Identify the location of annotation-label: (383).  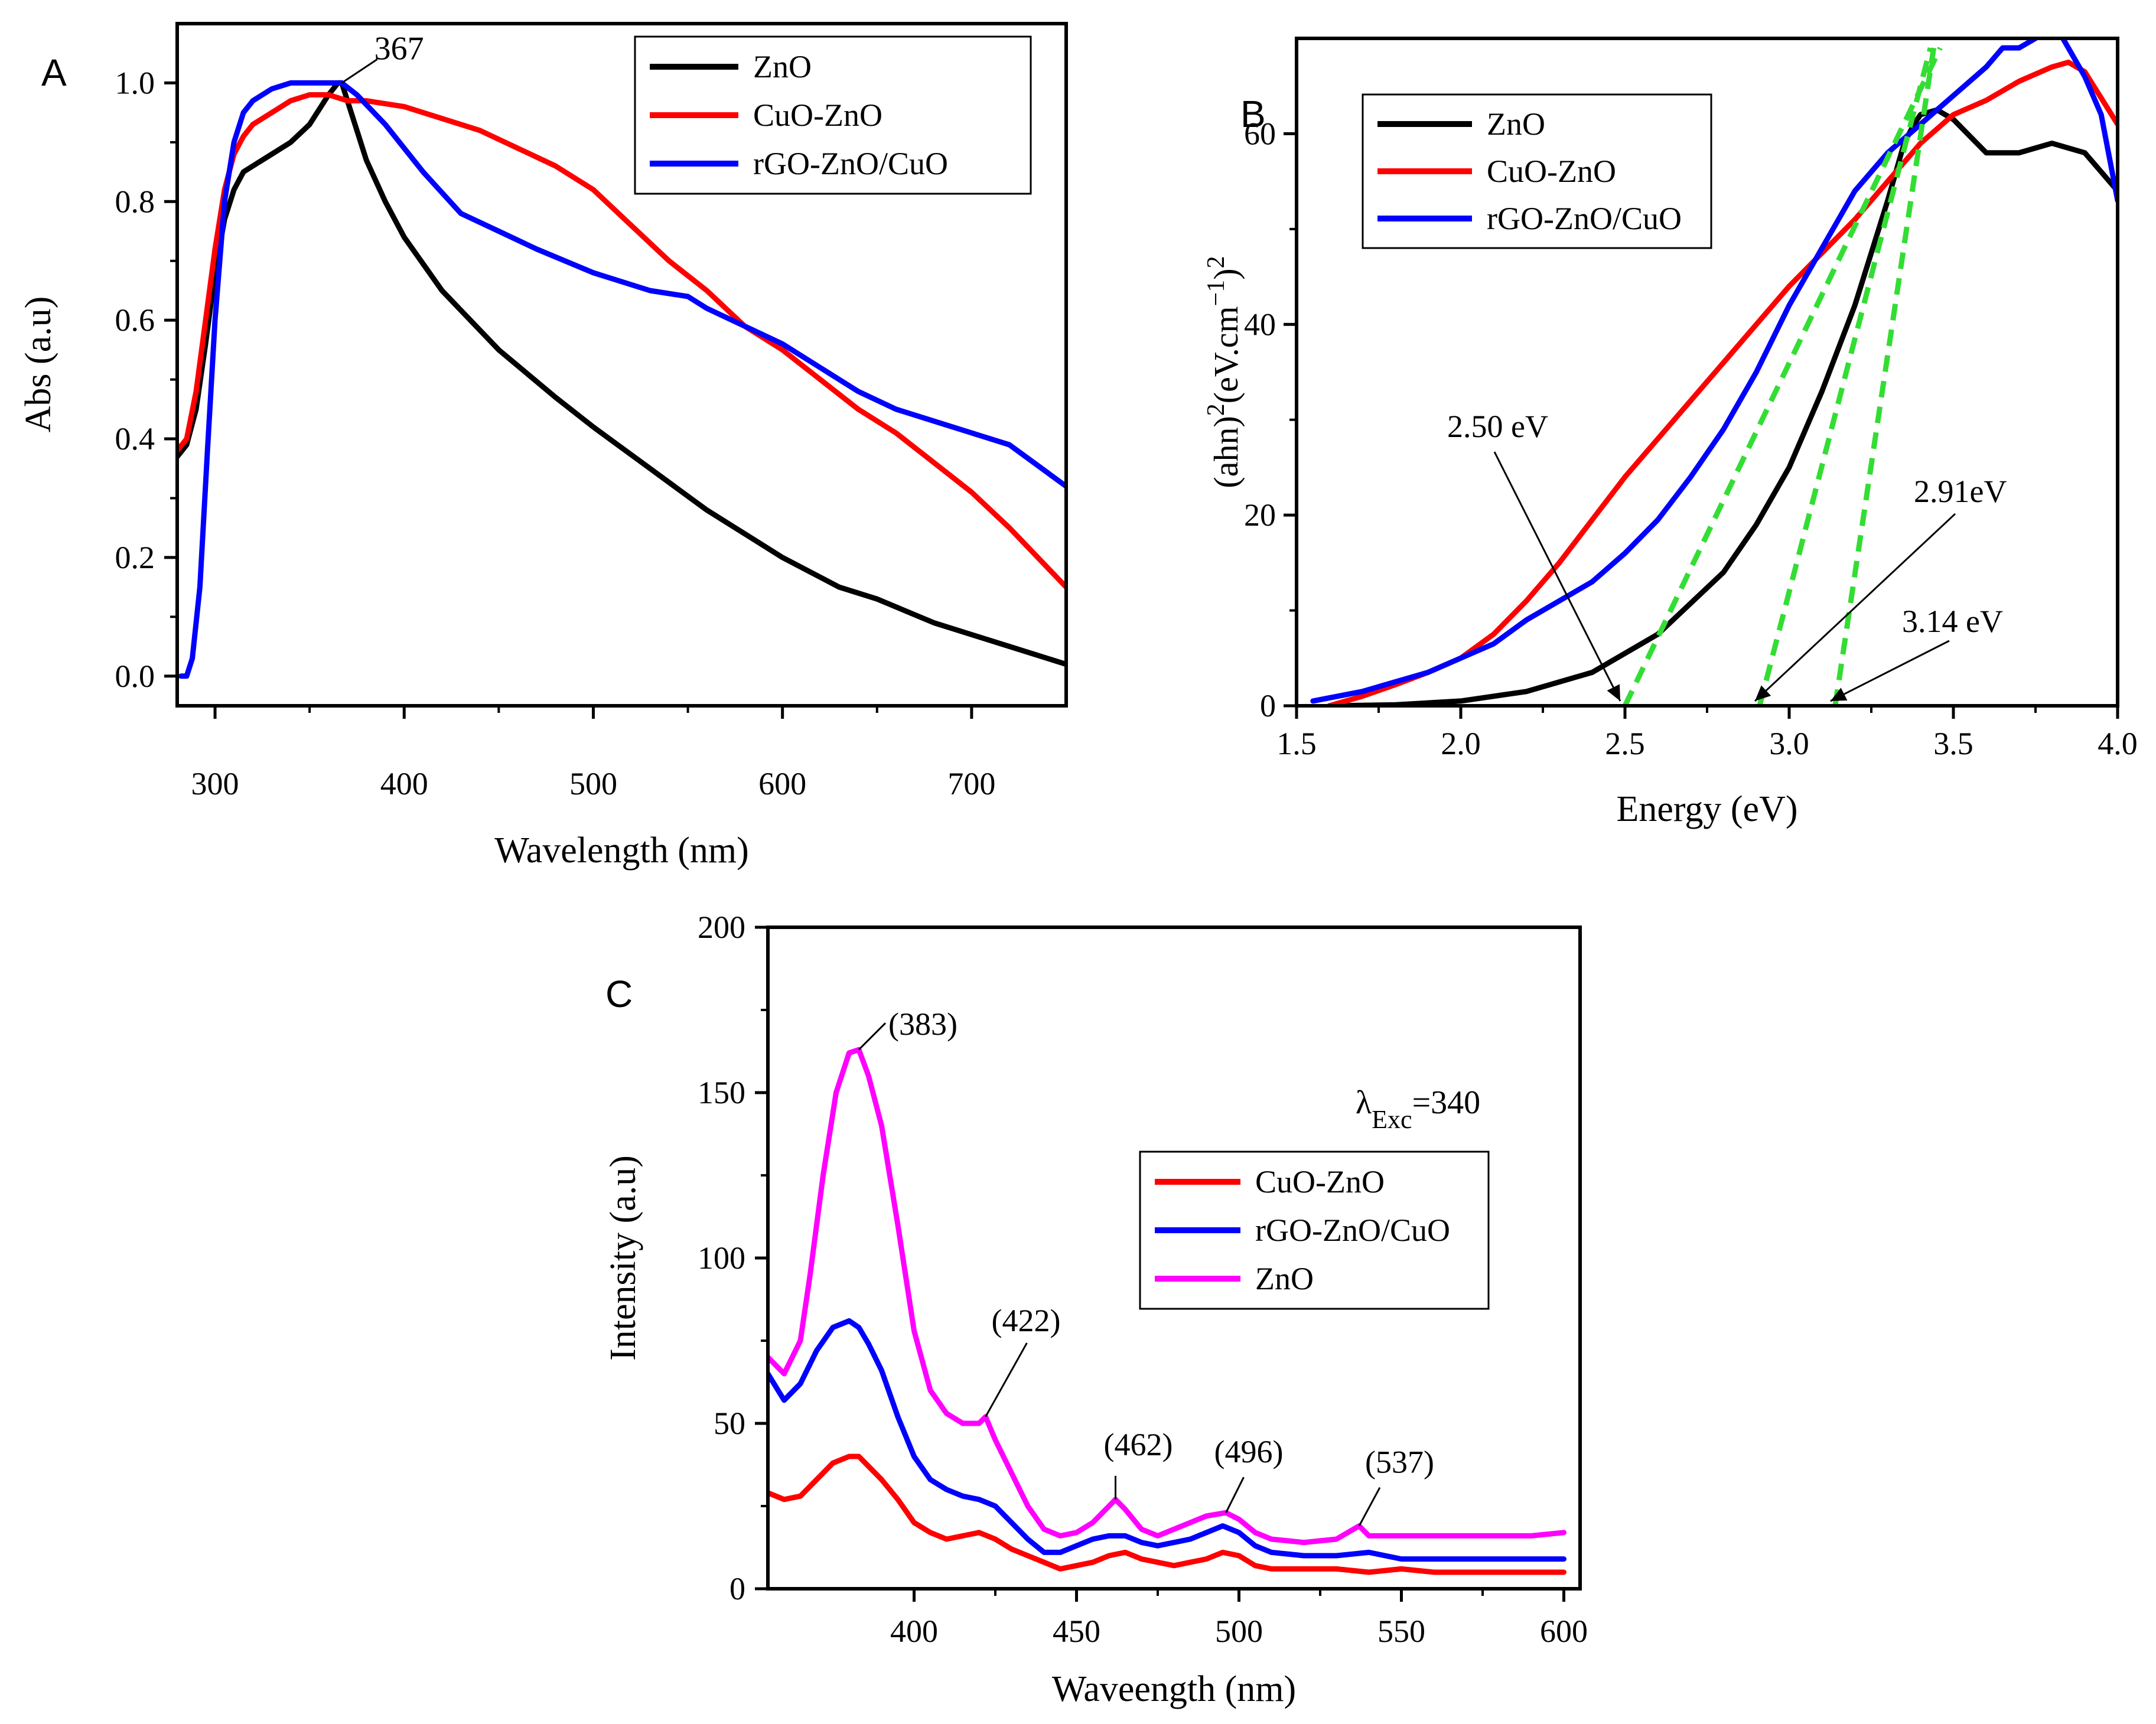
(923, 1024).